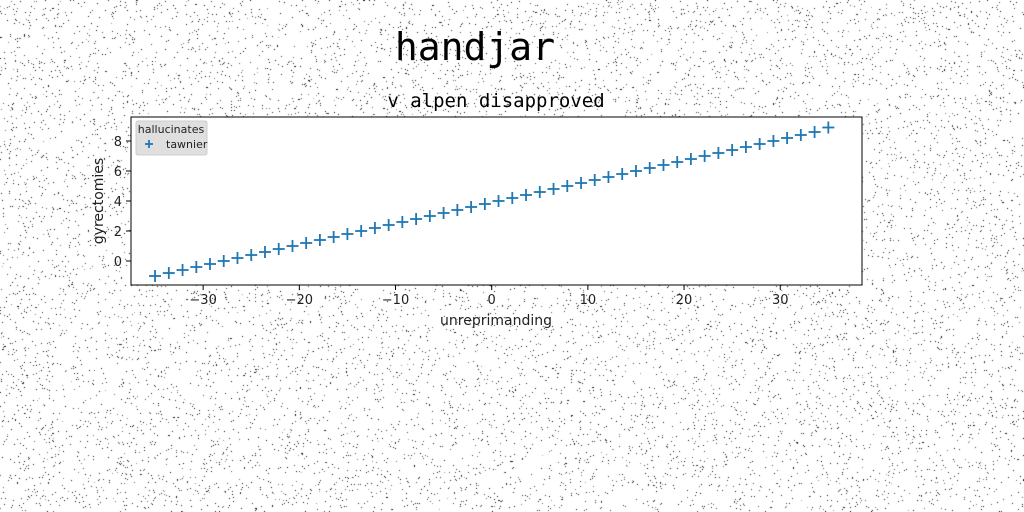 The height and width of the screenshot is (512, 1024). I want to click on x-tick-label: 10, so click(588, 300).